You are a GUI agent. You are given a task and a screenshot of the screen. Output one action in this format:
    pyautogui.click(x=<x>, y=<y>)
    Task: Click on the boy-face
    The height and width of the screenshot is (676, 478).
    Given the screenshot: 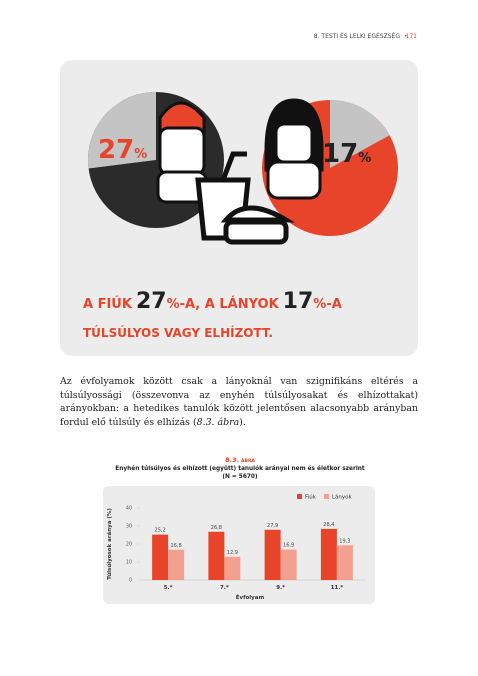 What is the action you would take?
    pyautogui.click(x=182, y=151)
    